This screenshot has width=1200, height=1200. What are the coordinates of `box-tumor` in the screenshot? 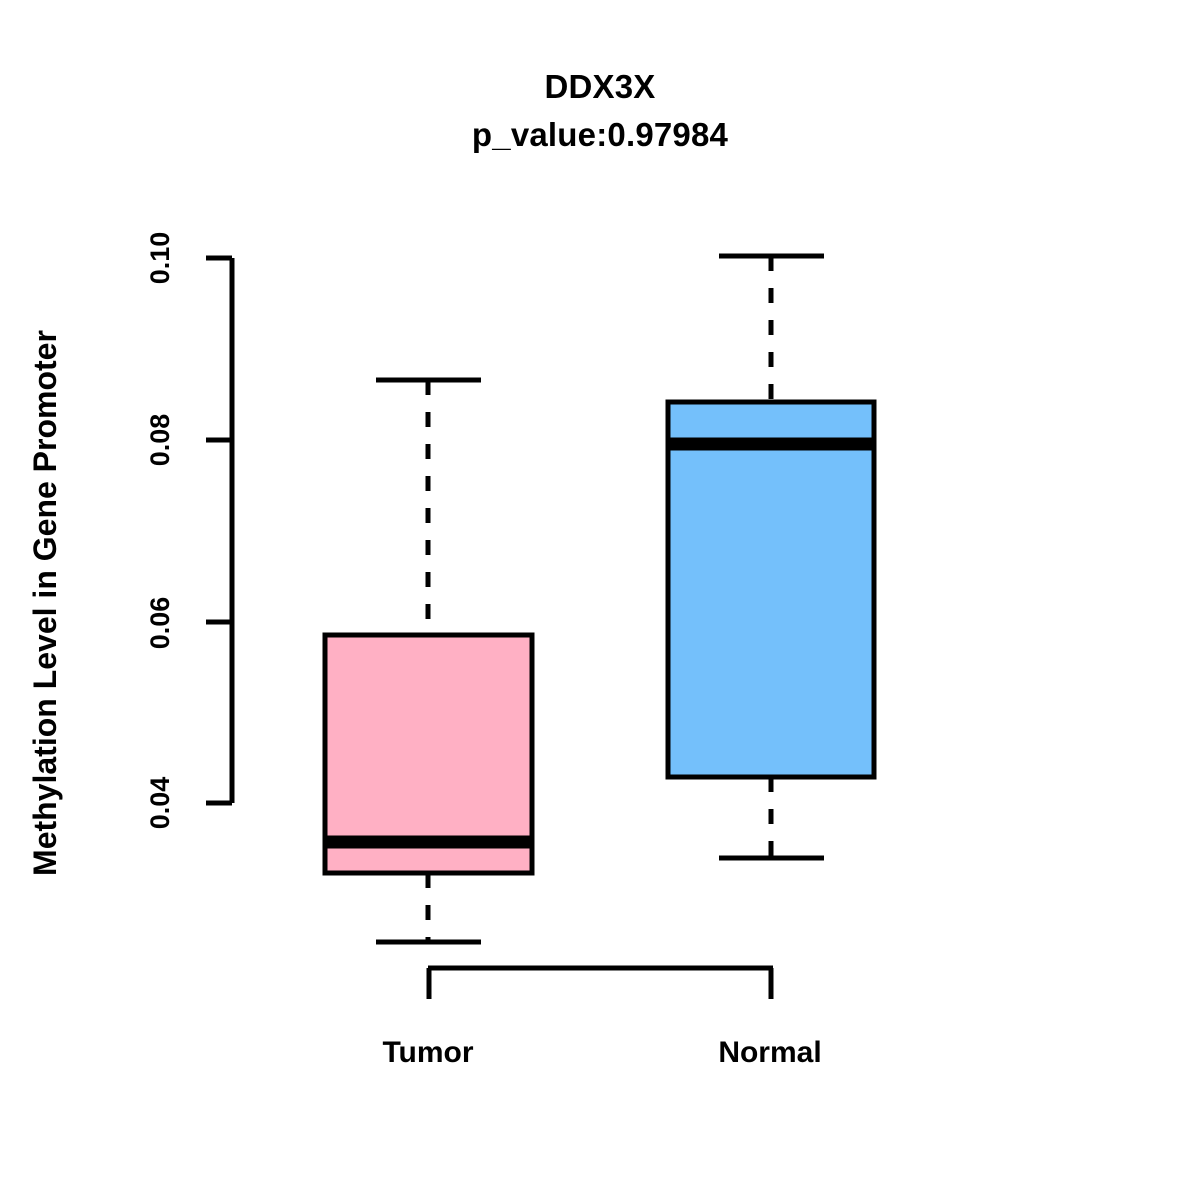 It's located at (428, 661).